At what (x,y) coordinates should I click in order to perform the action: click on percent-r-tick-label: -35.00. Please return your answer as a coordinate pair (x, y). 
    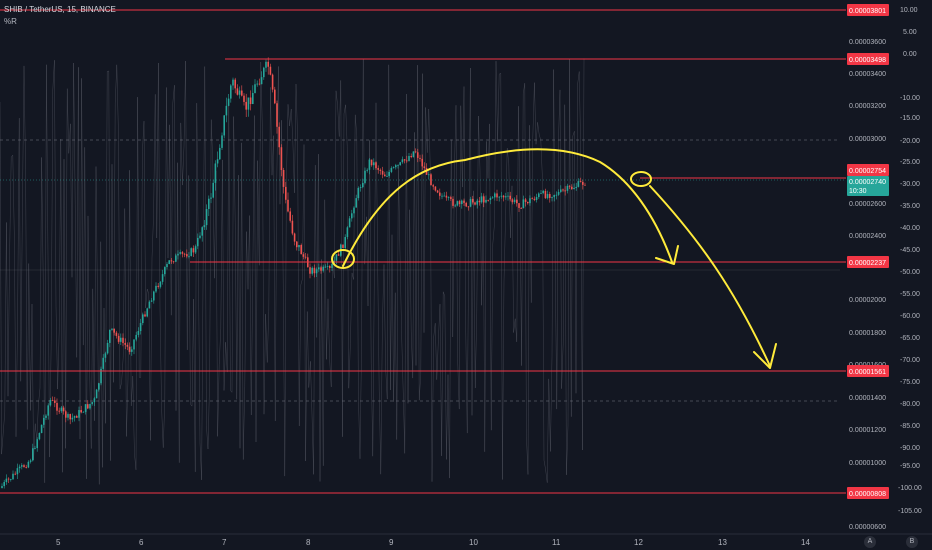
    Looking at the image, I should click on (910, 206).